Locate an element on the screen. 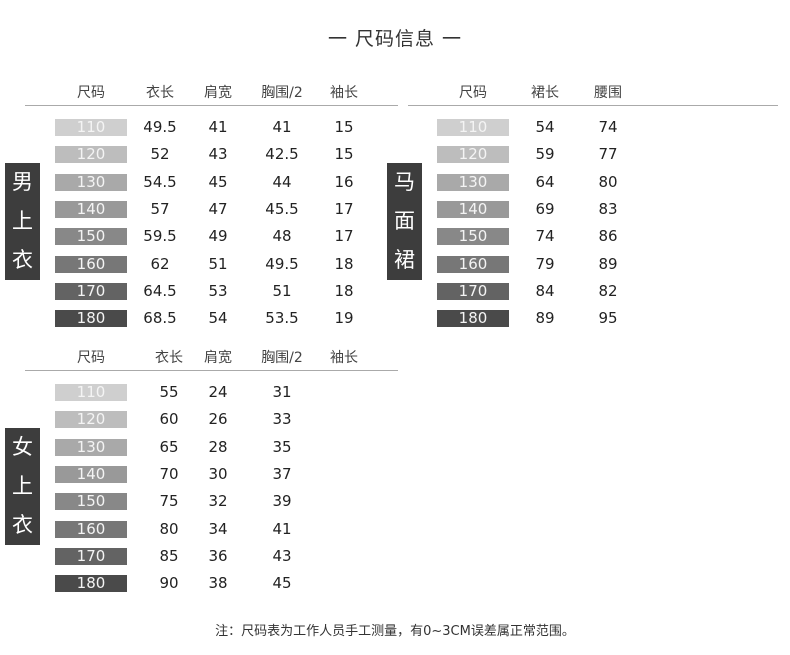  table-cell: 69 is located at coordinates (545, 208).